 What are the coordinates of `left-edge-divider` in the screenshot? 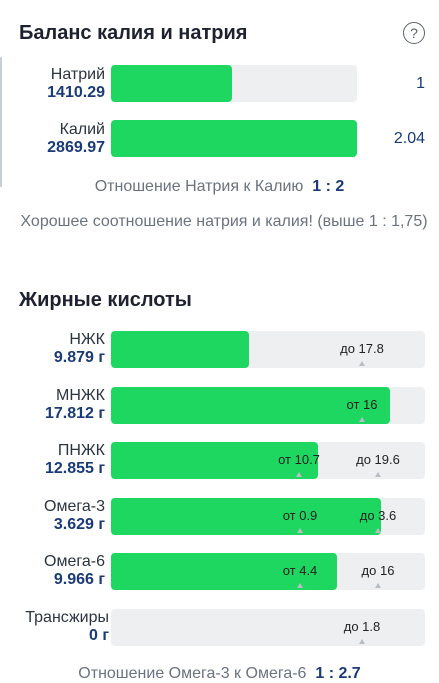 It's located at (1, 122).